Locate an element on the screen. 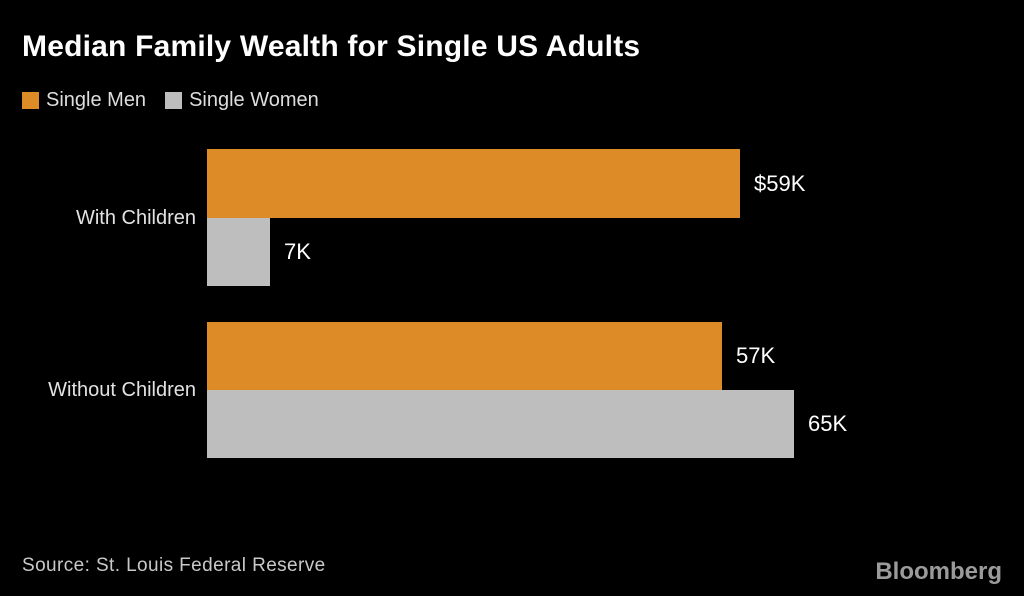 Image resolution: width=1024 pixels, height=596 pixels. value-label-single-men-without-children: 57K is located at coordinates (756, 355).